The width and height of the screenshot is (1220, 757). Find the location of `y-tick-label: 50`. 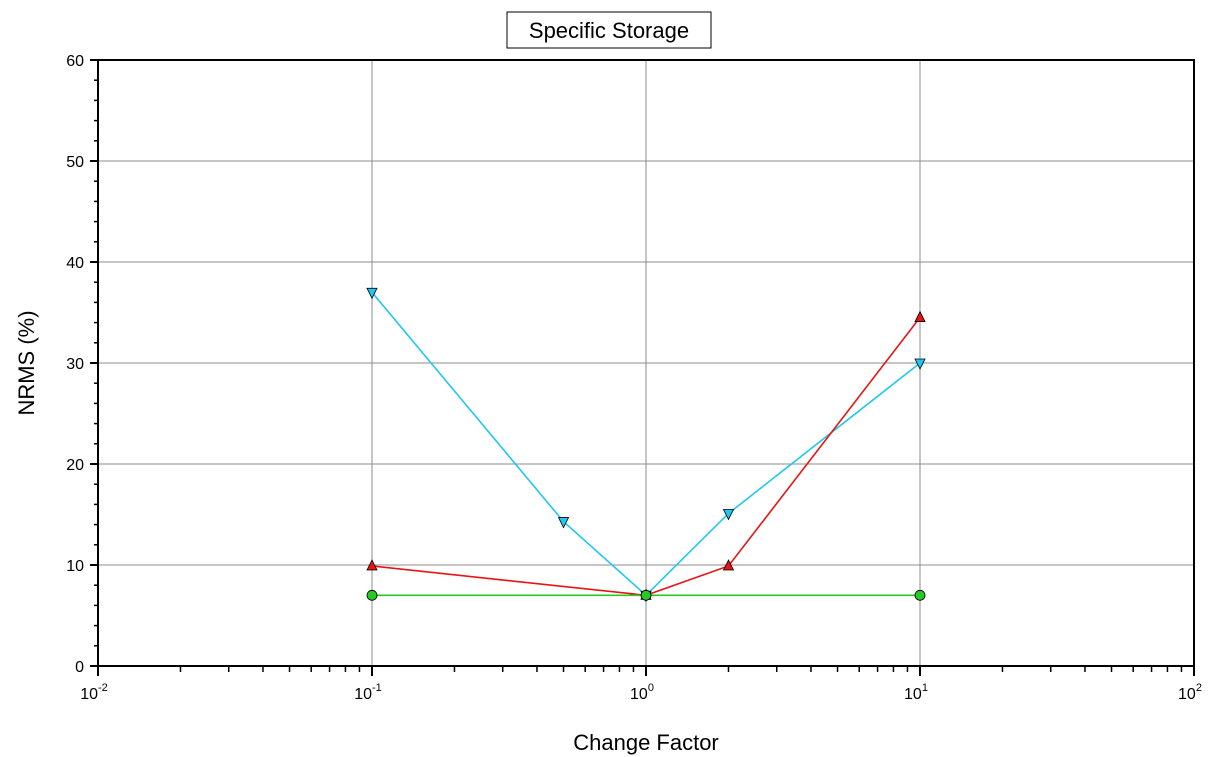

y-tick-label: 50 is located at coordinates (75, 162).